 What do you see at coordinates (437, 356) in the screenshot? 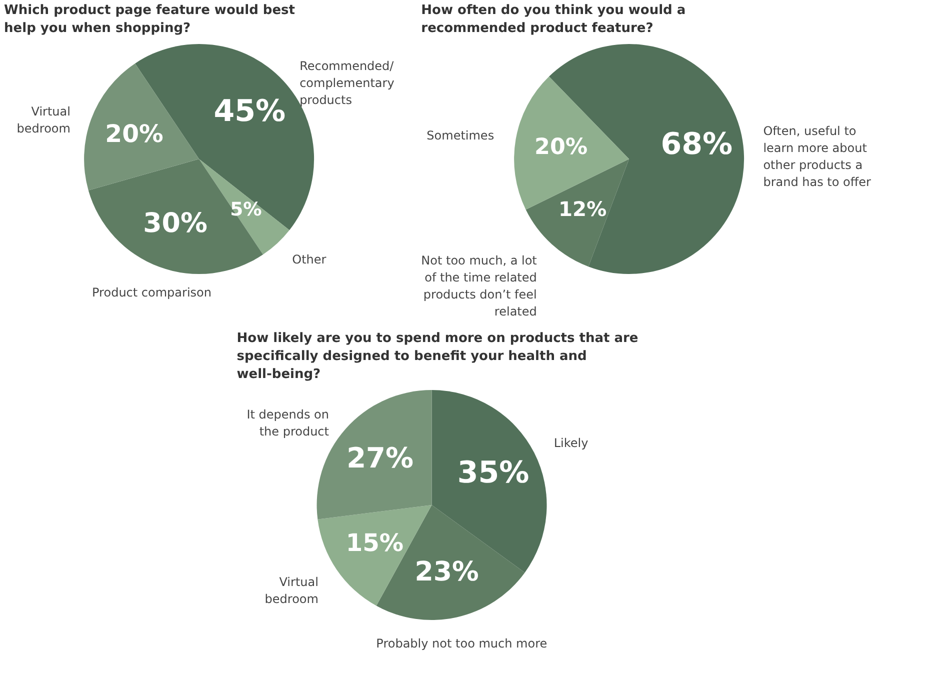
I see `chart-title: How likely are you to spend more on products that are specifically designed to benefit your health and well-being?` at bounding box center [437, 356].